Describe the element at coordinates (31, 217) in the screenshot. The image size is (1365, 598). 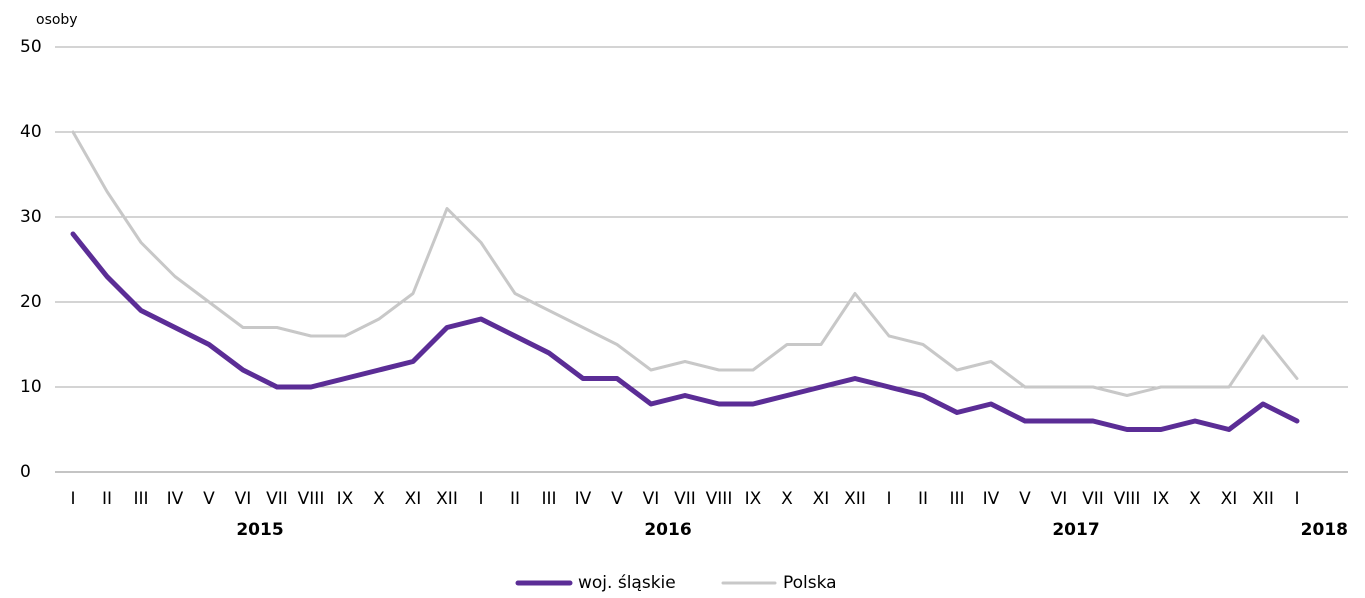
I see `y-tick-label: 30` at that location.